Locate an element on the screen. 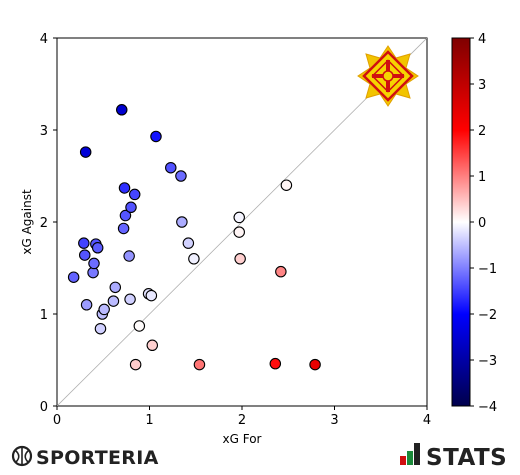 This screenshot has width=520, height=475. colorbar-tick-label: 3 is located at coordinates (482, 85).